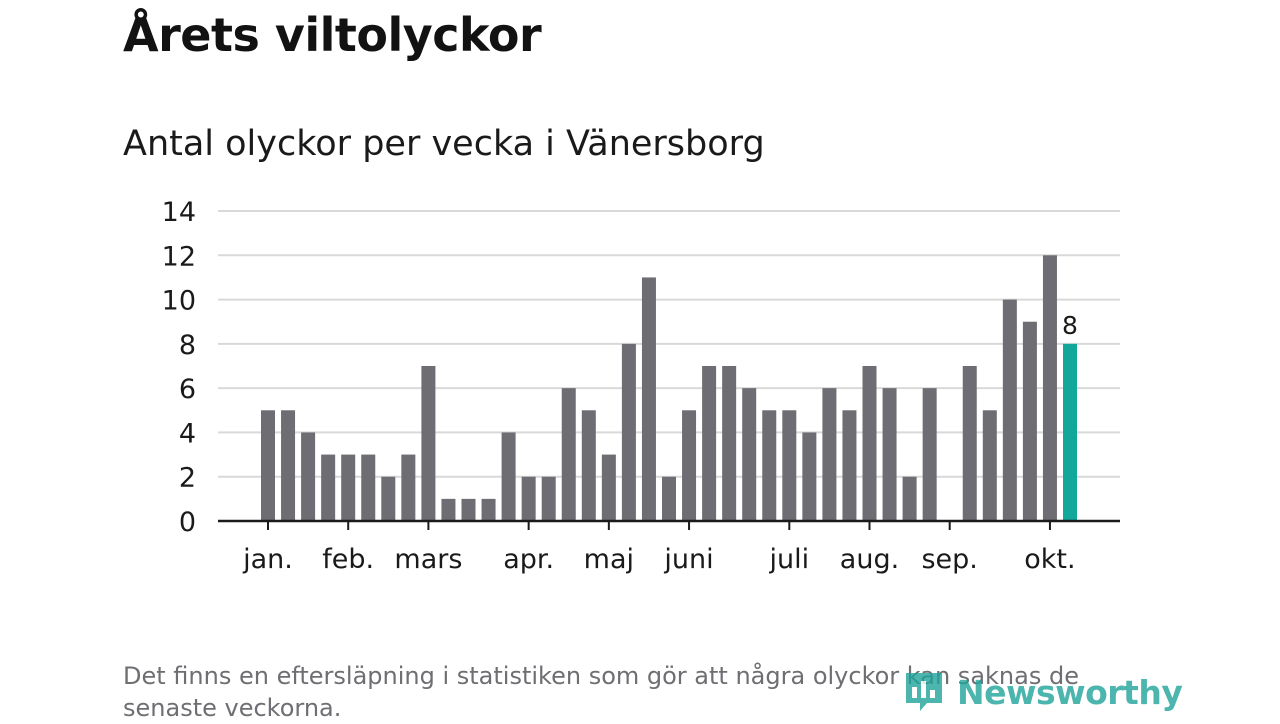 This screenshot has height=724, width=1280. Describe the element at coordinates (658, 559) in the screenshot. I see `x-tick-labels: jan. feb. mars apr. maj juni juli aug. sep. okt.` at that location.